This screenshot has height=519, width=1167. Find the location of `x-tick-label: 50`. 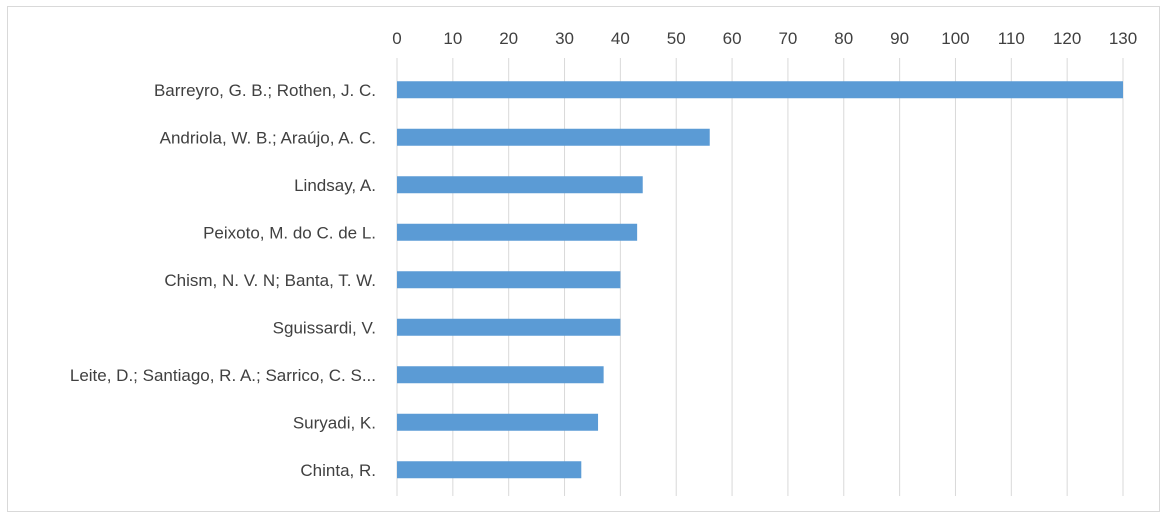

x-tick-label: 50 is located at coordinates (676, 38).